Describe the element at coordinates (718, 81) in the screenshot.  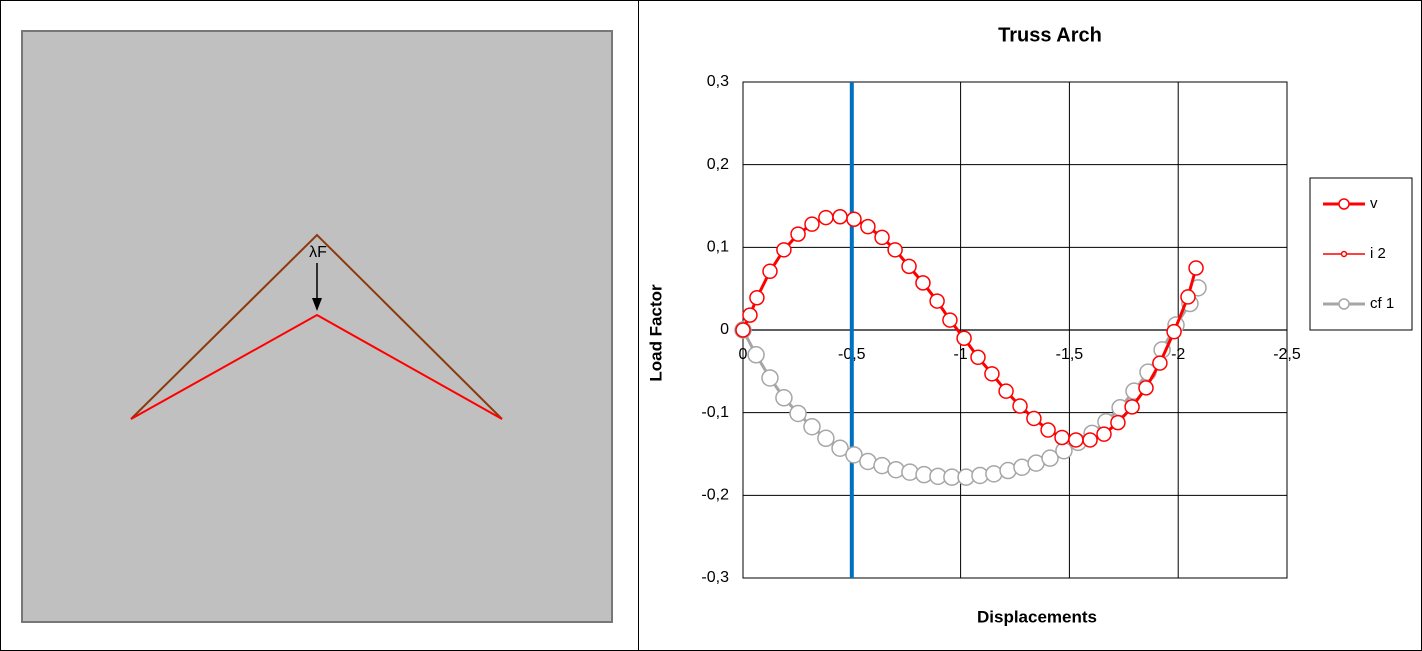
I see `y-tick-label: 0,3` at that location.